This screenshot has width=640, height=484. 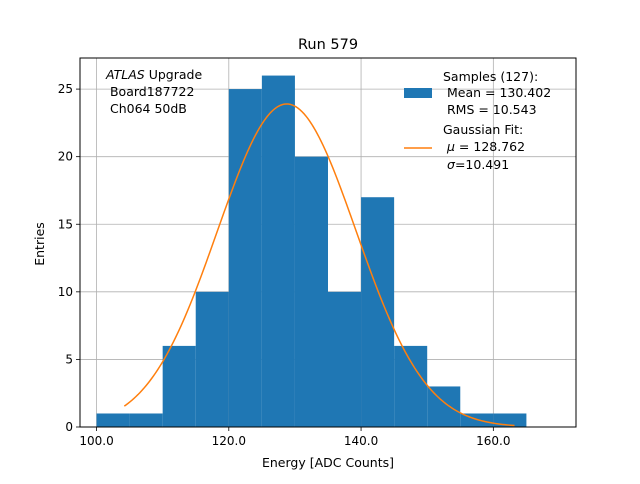 What do you see at coordinates (65, 157) in the screenshot?
I see `y-tick-label-4: 20` at bounding box center [65, 157].